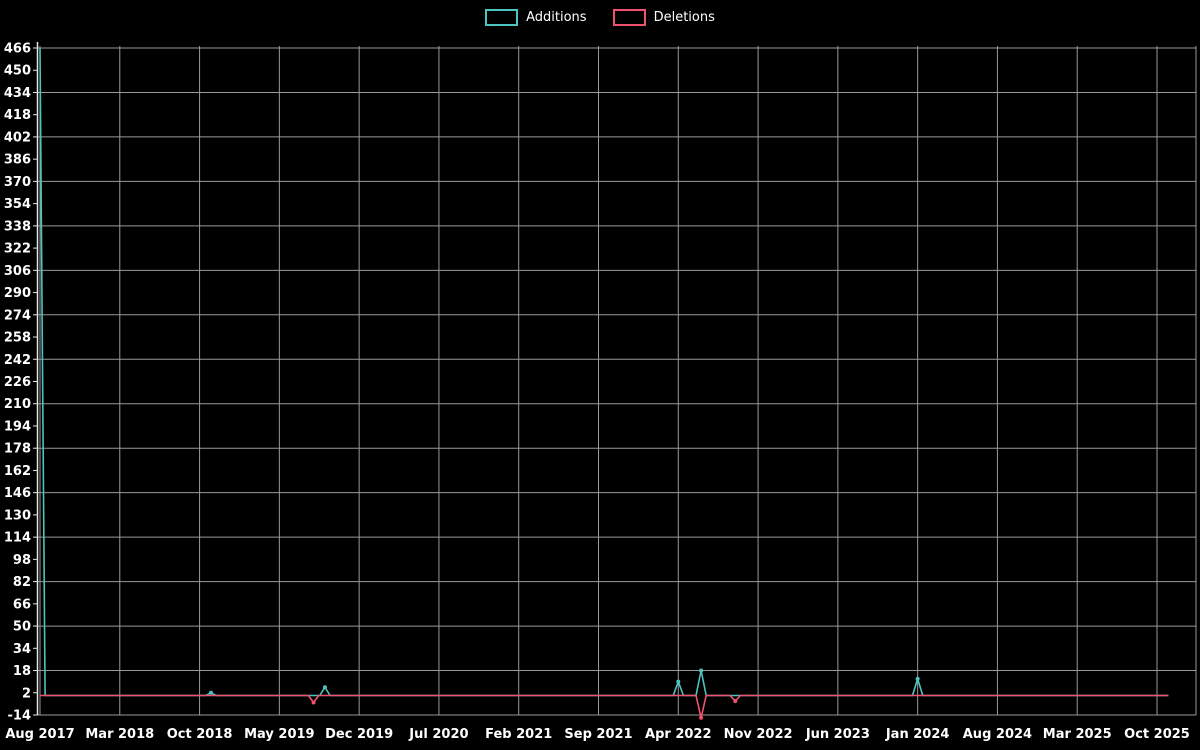 Image resolution: width=1200 pixels, height=750 pixels. What do you see at coordinates (17, 315) in the screenshot?
I see `y-tick-label: 274` at bounding box center [17, 315].